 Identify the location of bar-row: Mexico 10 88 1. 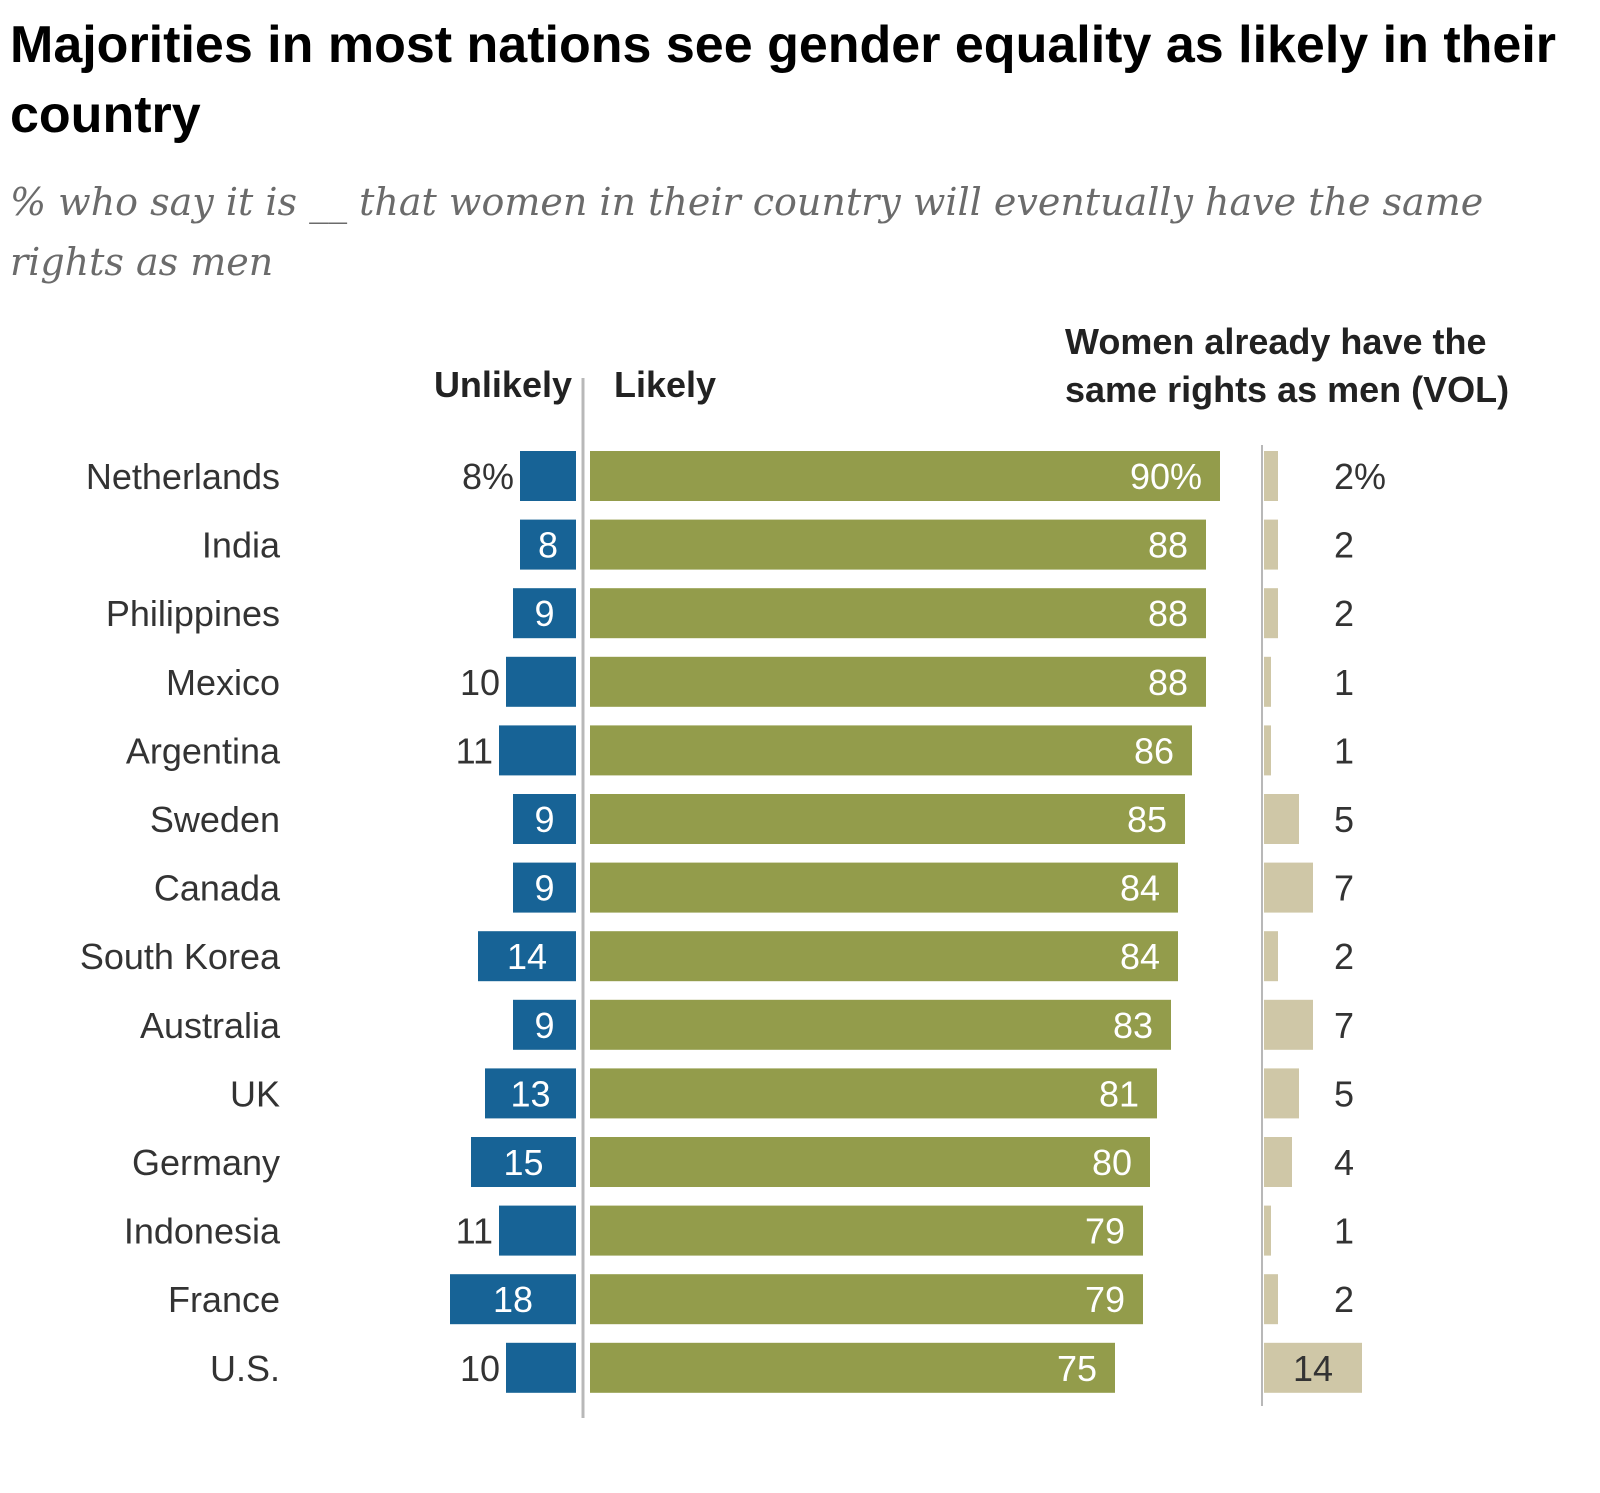
(760, 681).